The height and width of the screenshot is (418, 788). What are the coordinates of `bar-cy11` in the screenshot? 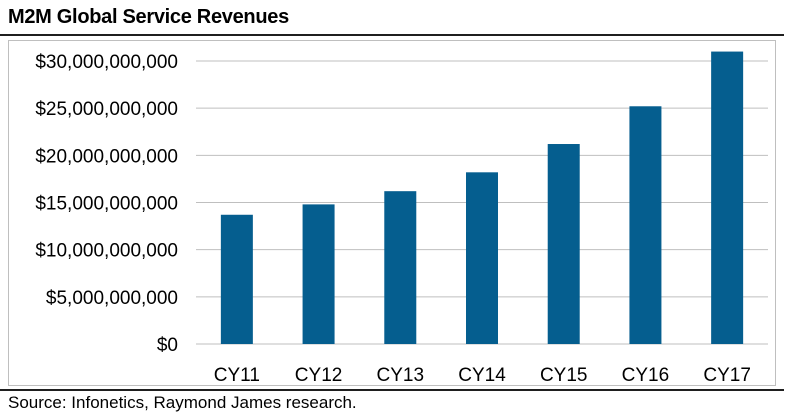 It's located at (236, 279).